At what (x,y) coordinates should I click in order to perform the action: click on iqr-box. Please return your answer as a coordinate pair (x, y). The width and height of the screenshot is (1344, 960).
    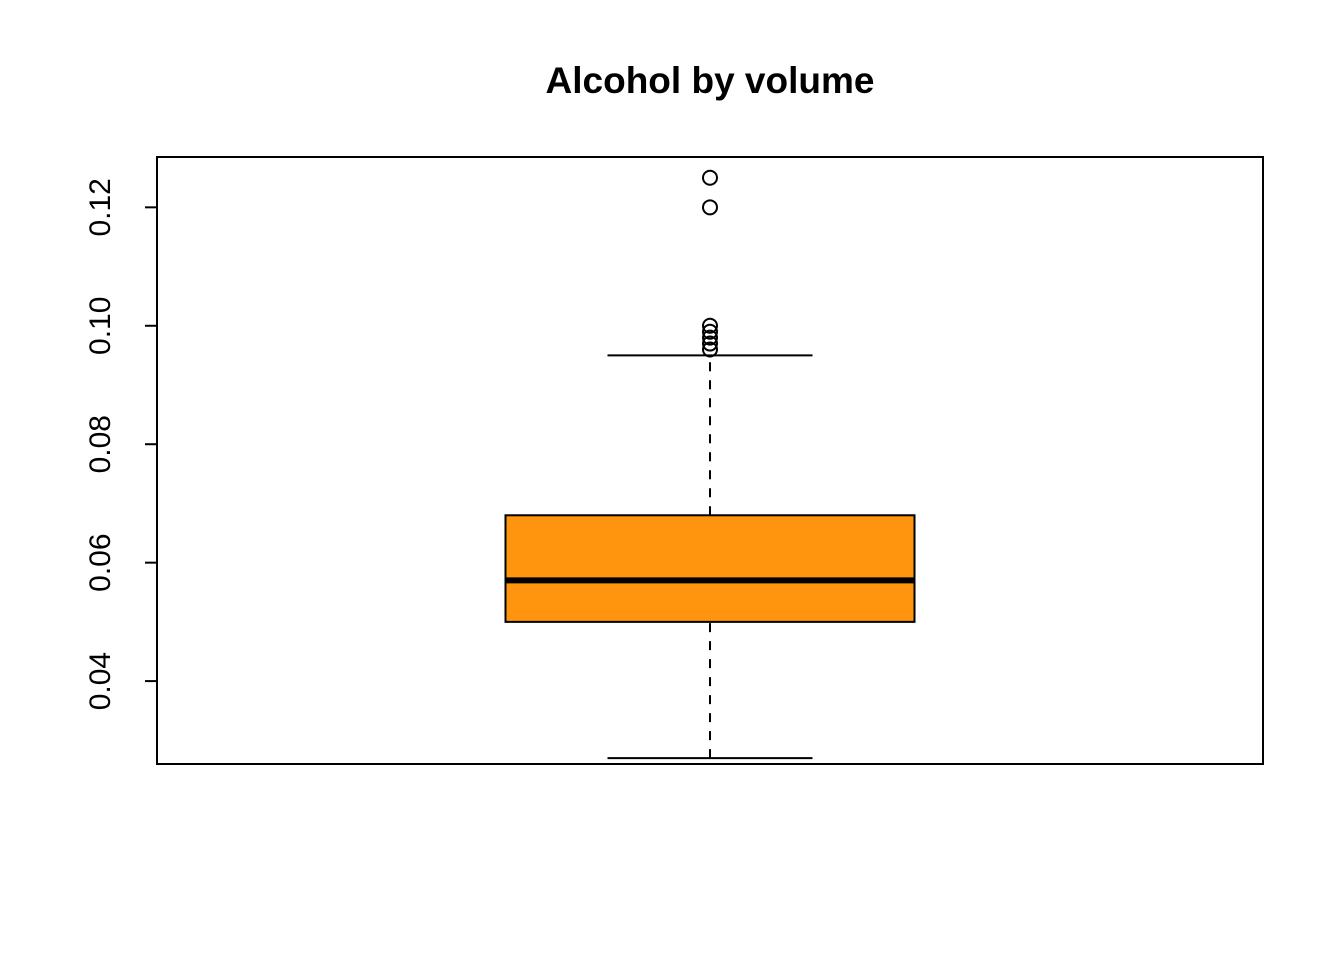
    Looking at the image, I should click on (710, 568).